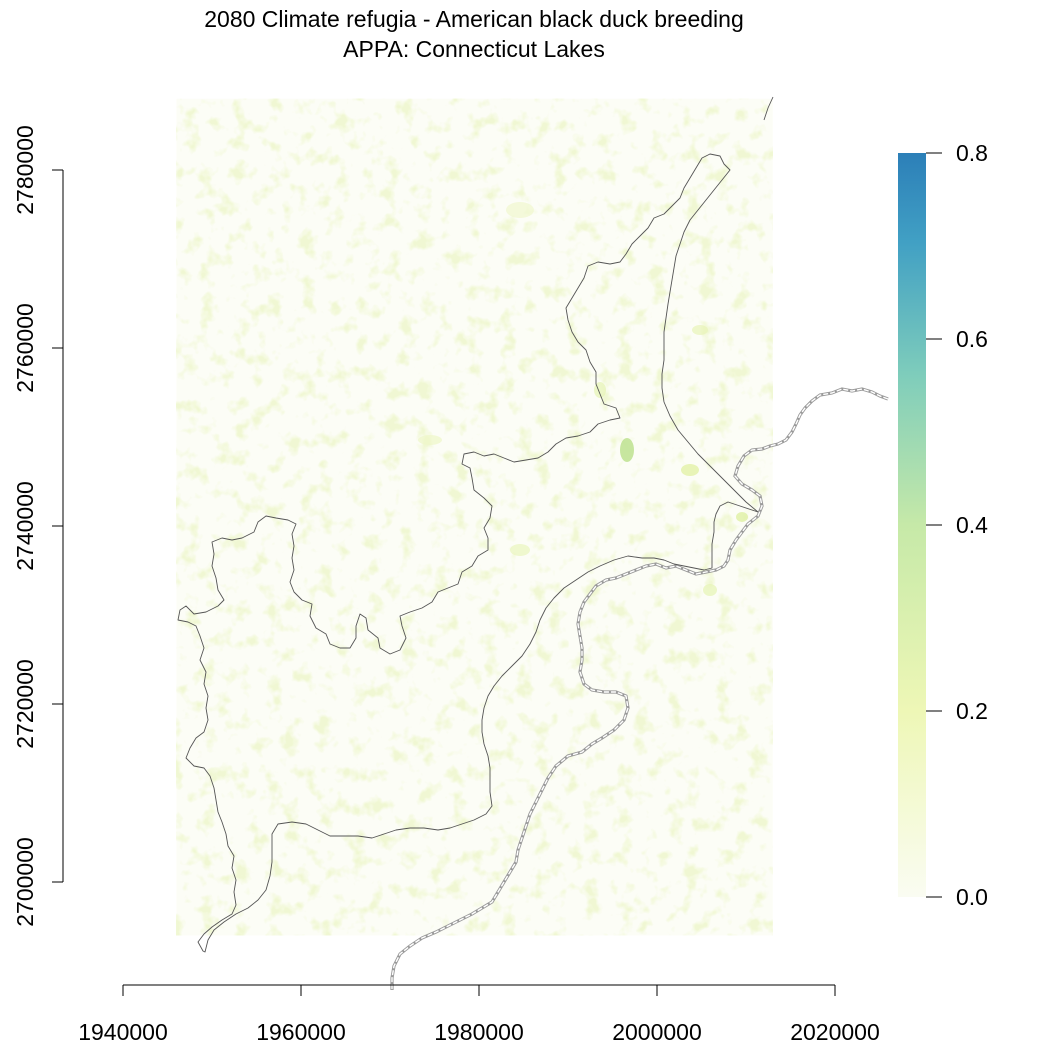 This screenshot has height=1050, width=1050. I want to click on colorbar-legend: 0.0 0.2 0.4 0.6 0.8, so click(943, 525).